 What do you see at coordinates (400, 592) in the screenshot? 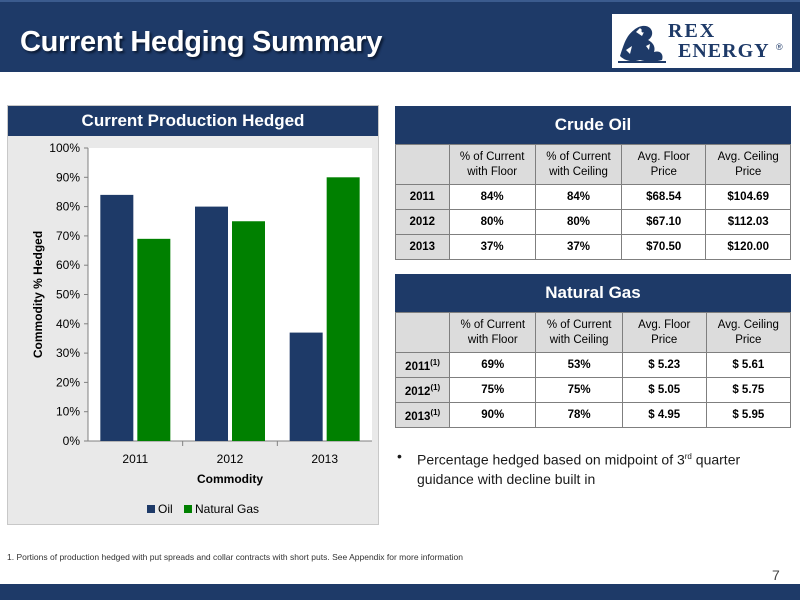
I see `footer-bar` at bounding box center [400, 592].